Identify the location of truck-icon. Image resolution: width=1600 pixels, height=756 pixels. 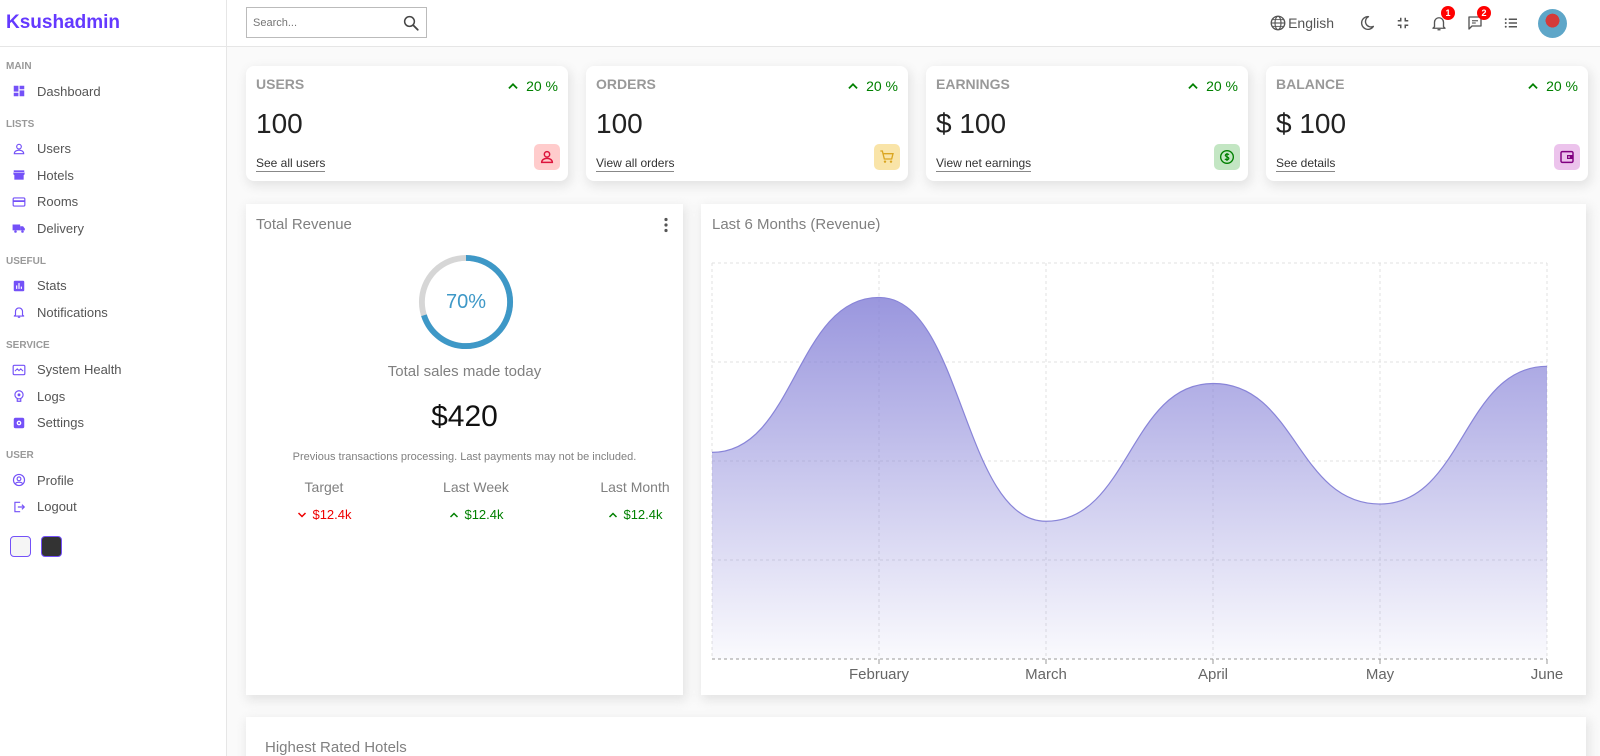
(19, 228).